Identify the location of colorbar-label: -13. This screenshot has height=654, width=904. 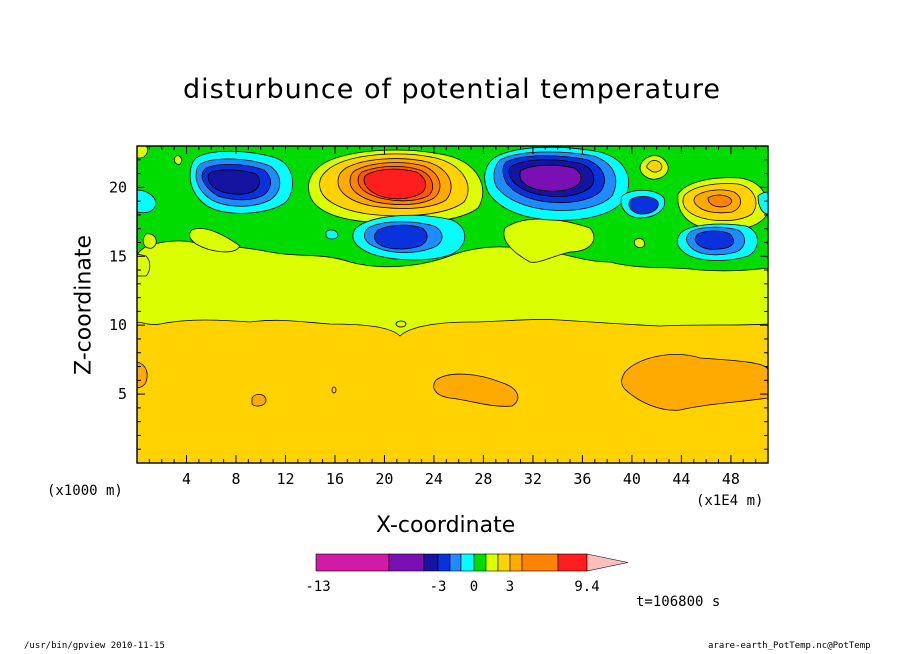
(317, 587).